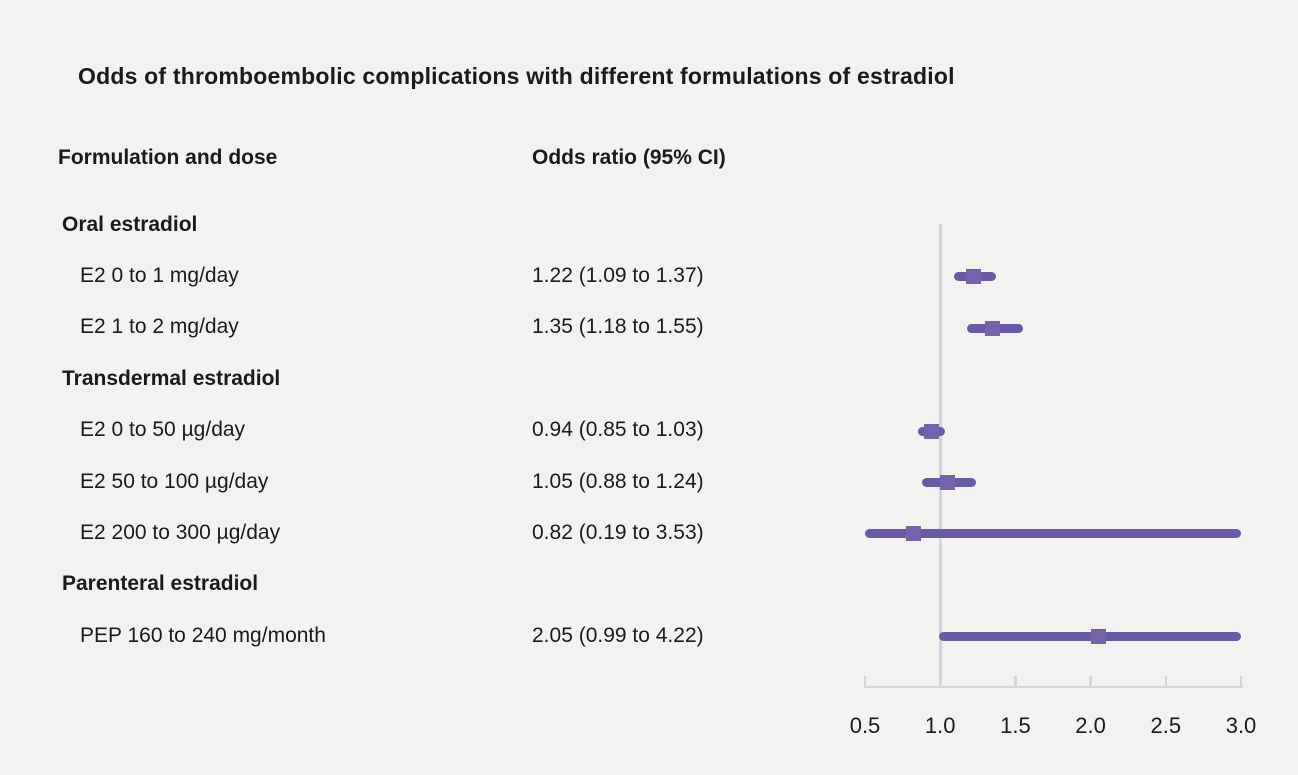  What do you see at coordinates (174, 481) in the screenshot?
I see `row-item-label: E2 50 to 100 µg/day` at bounding box center [174, 481].